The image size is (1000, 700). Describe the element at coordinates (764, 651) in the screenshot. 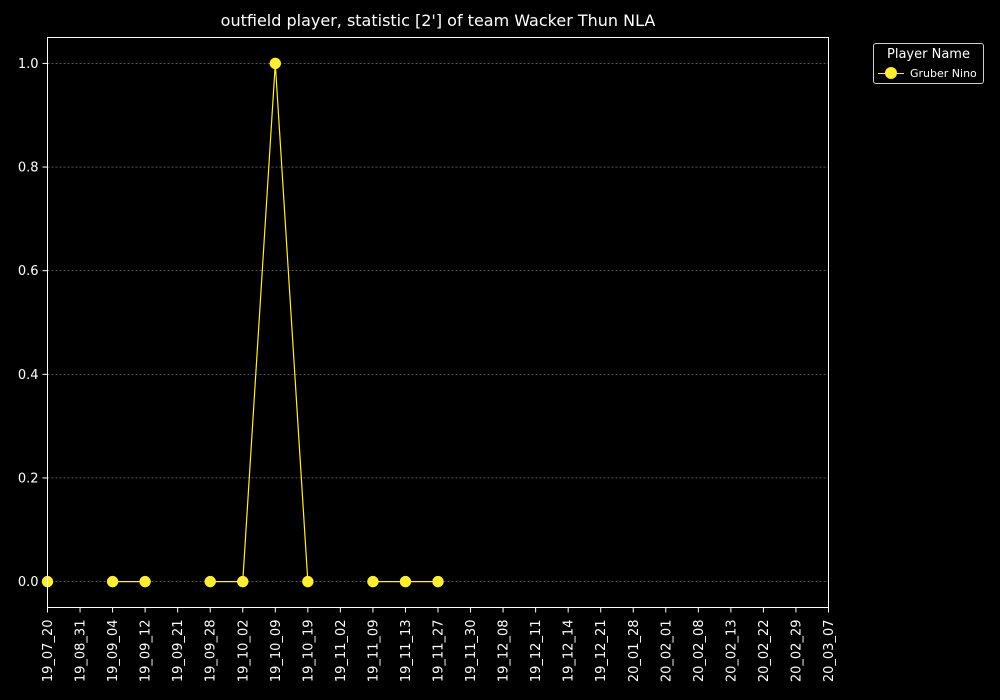

I see `x-tick-label: 20_02_22` at that location.